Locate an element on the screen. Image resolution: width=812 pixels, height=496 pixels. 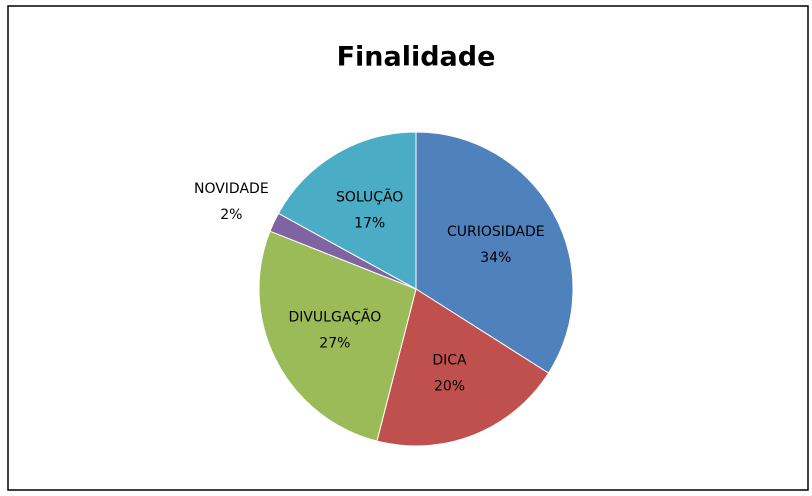
slice-category-label: SOLUÇÃO is located at coordinates (369, 197).